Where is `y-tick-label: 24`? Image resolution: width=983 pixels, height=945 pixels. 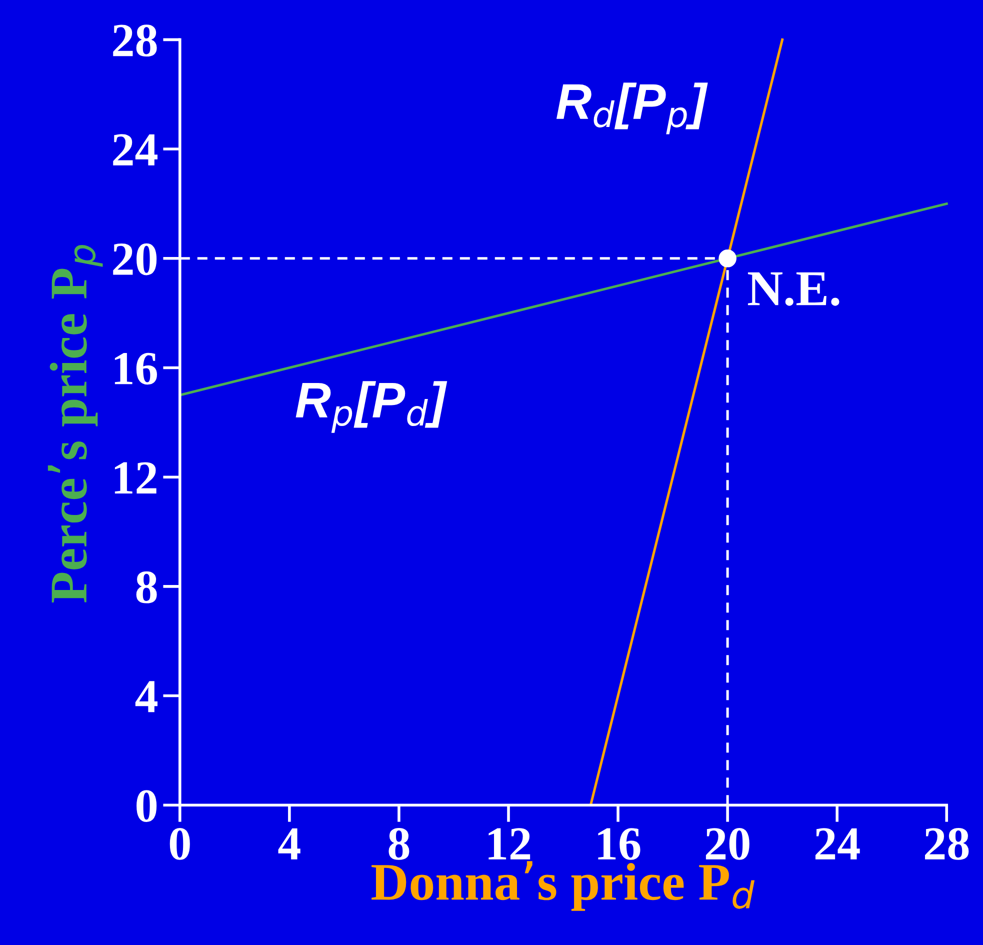 y-tick-label: 24 is located at coordinates (135, 150).